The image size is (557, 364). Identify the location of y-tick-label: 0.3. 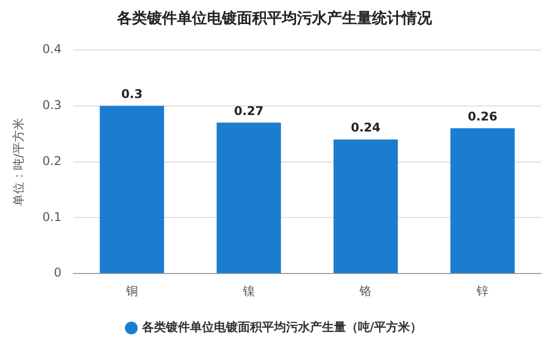
(52, 105).